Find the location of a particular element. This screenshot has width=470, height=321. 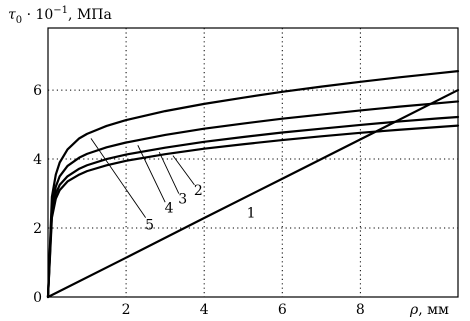

curve-label-1: 1 is located at coordinates (251, 214).